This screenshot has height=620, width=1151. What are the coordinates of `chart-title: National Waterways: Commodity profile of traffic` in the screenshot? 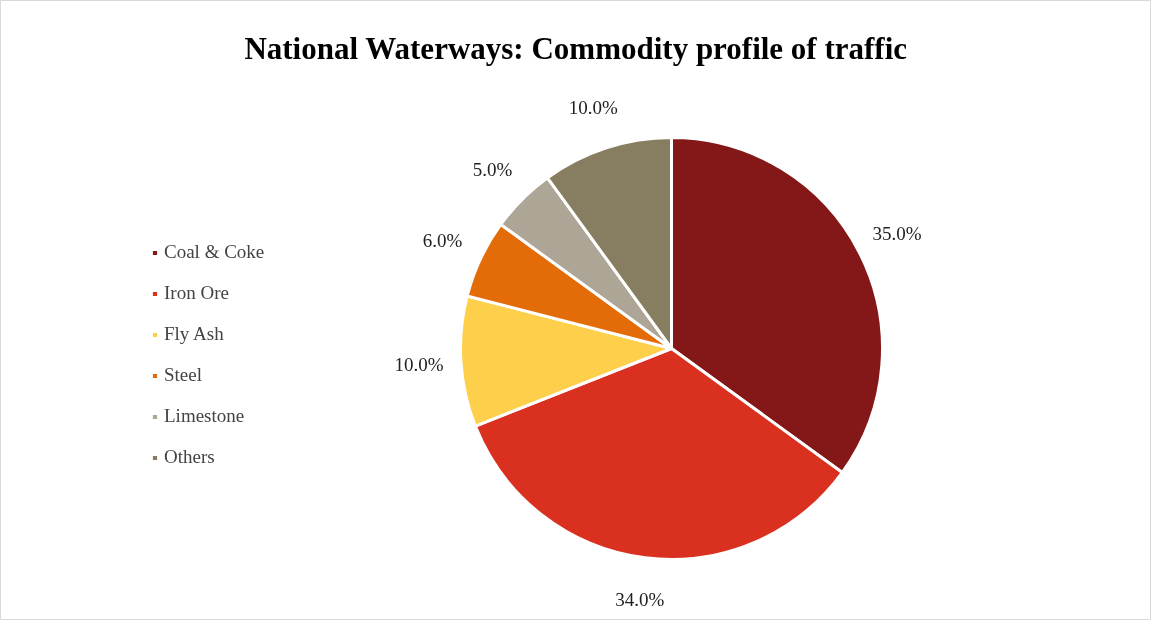 It's located at (576, 48).